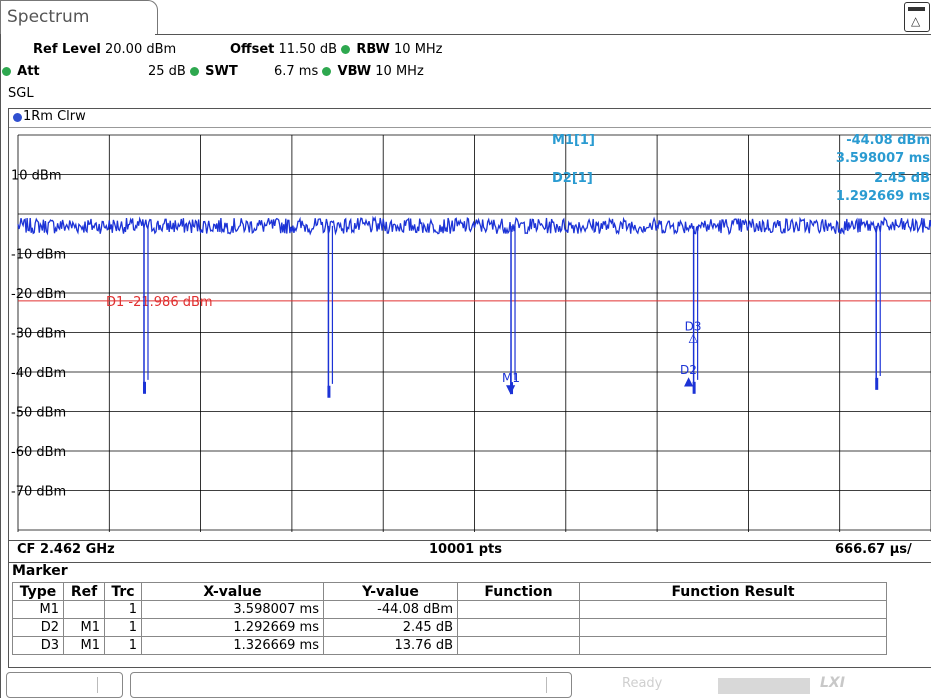  What do you see at coordinates (232, 591) in the screenshot?
I see `col-x-value: X-value` at bounding box center [232, 591].